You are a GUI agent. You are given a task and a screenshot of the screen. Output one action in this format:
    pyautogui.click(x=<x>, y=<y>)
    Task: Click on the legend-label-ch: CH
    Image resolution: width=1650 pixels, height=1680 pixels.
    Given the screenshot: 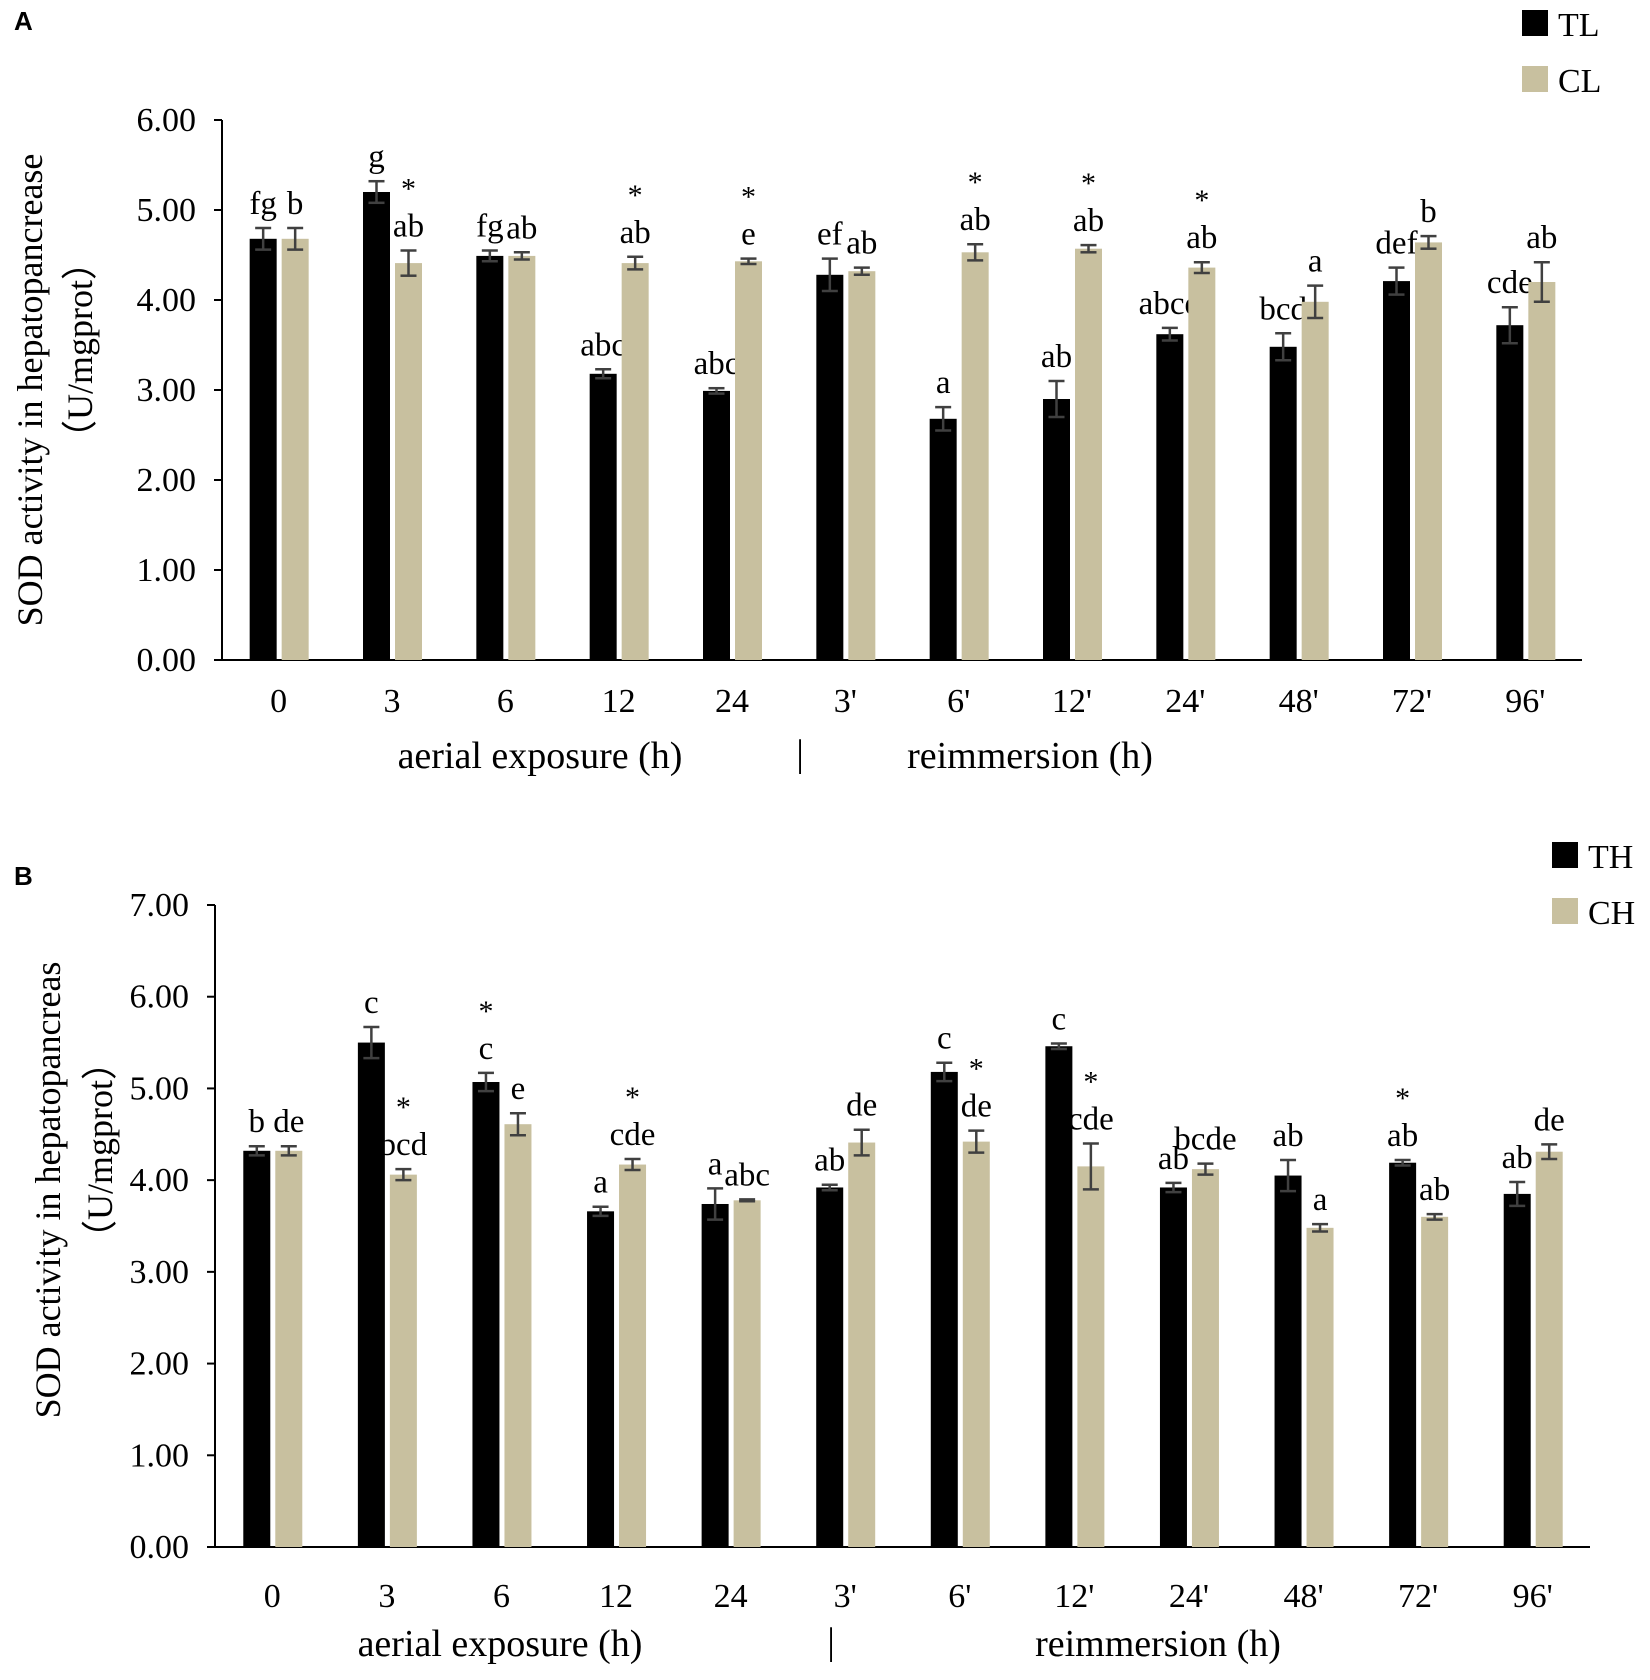 What is the action you would take?
    pyautogui.click(x=1611, y=913)
    